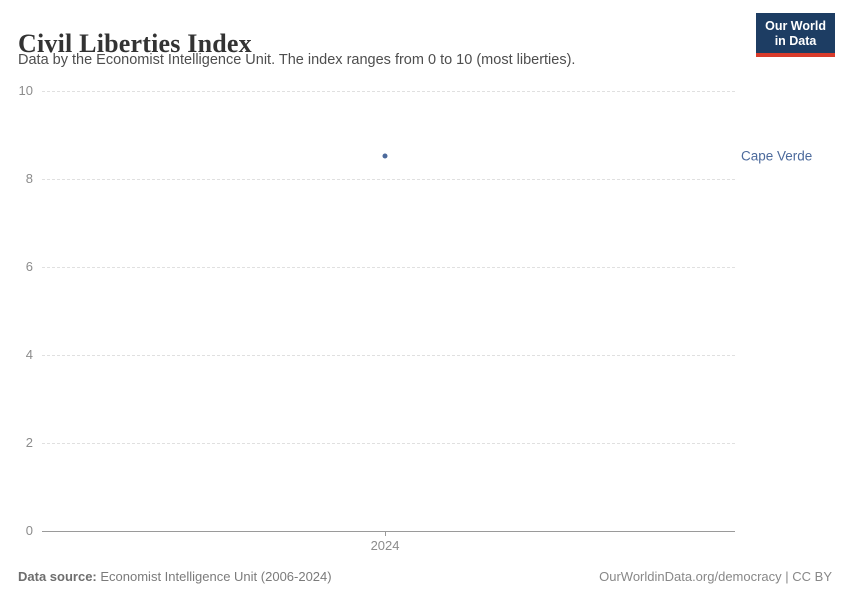  What do you see at coordinates (777, 156) in the screenshot?
I see `entity-label: Cape Verde` at bounding box center [777, 156].